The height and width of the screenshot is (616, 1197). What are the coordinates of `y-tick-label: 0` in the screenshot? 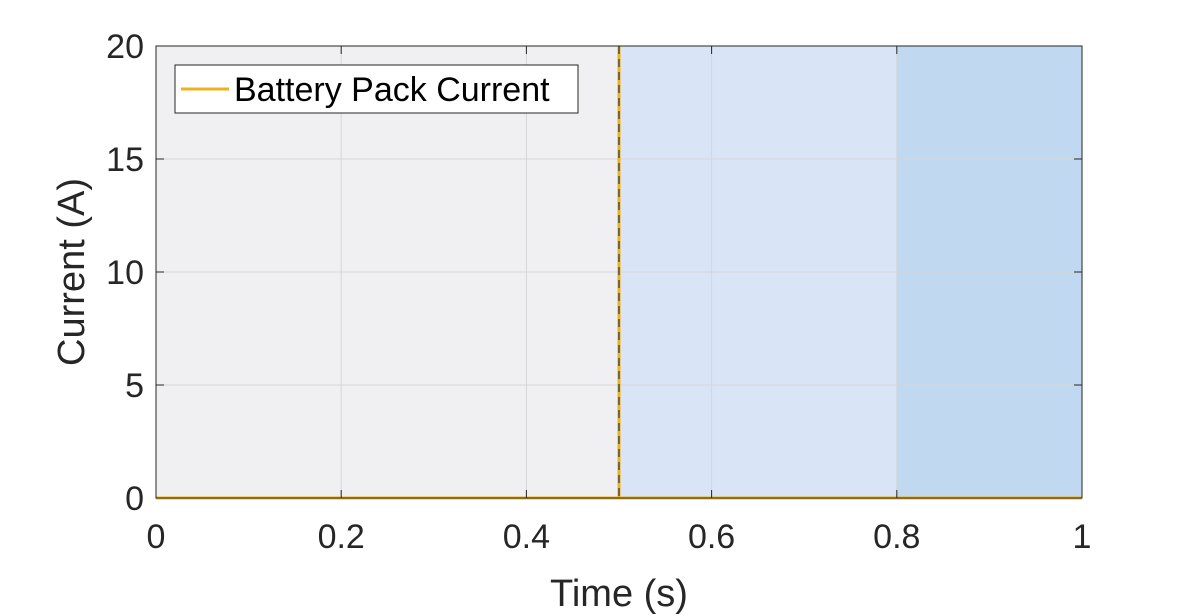 It's located at (134, 499).